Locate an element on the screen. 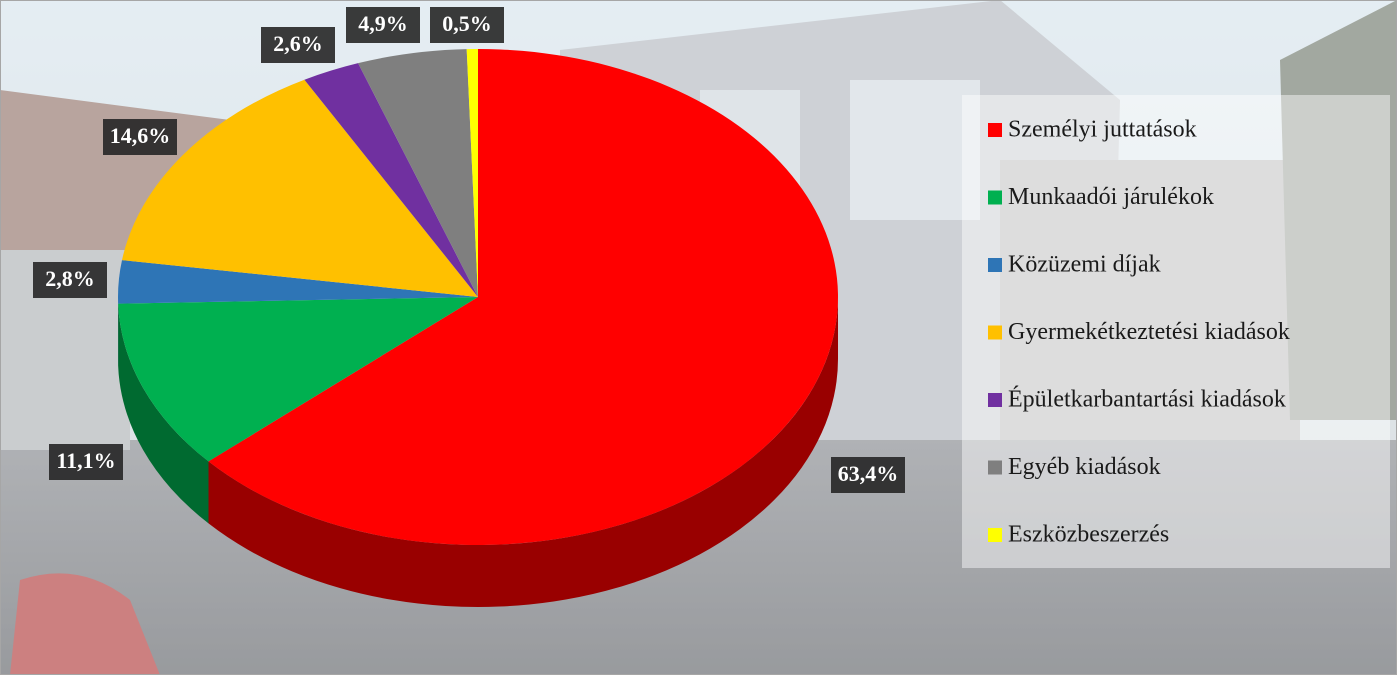 This screenshot has height=675, width=1397. slice-side is located at coordinates (163, 413).